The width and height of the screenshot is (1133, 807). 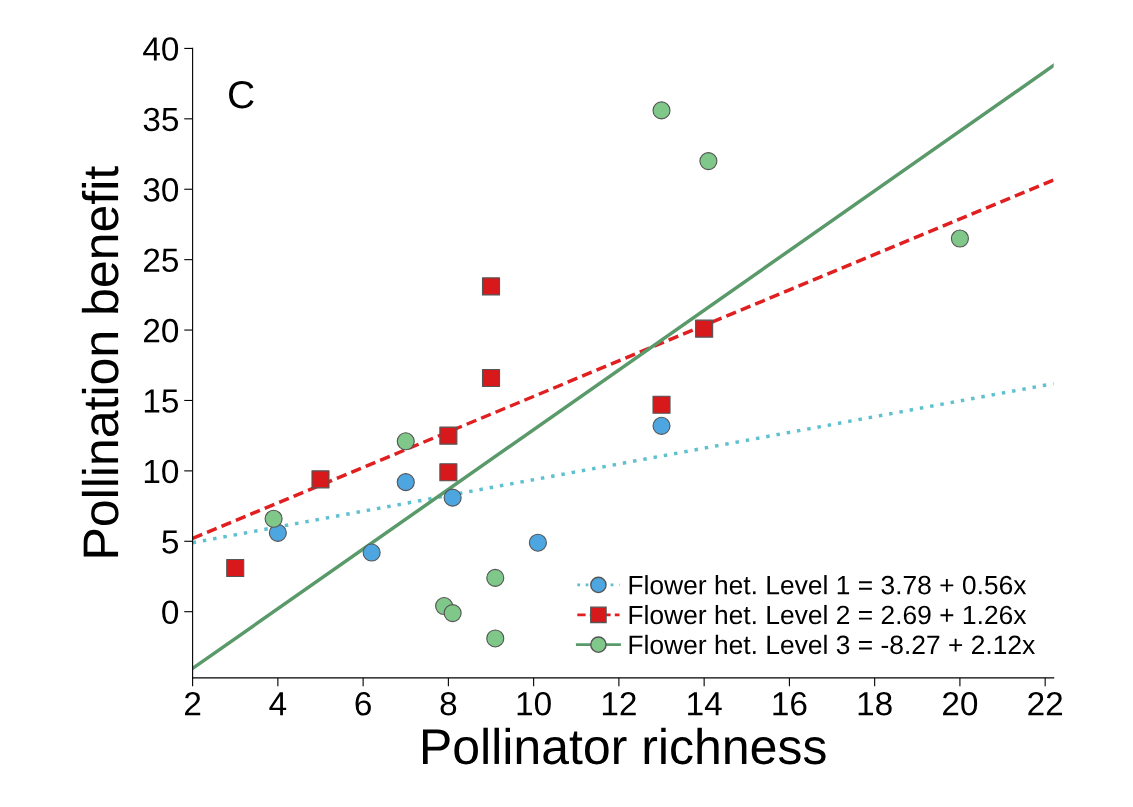 I want to click on x-tick-label: 8, so click(x=448, y=703).